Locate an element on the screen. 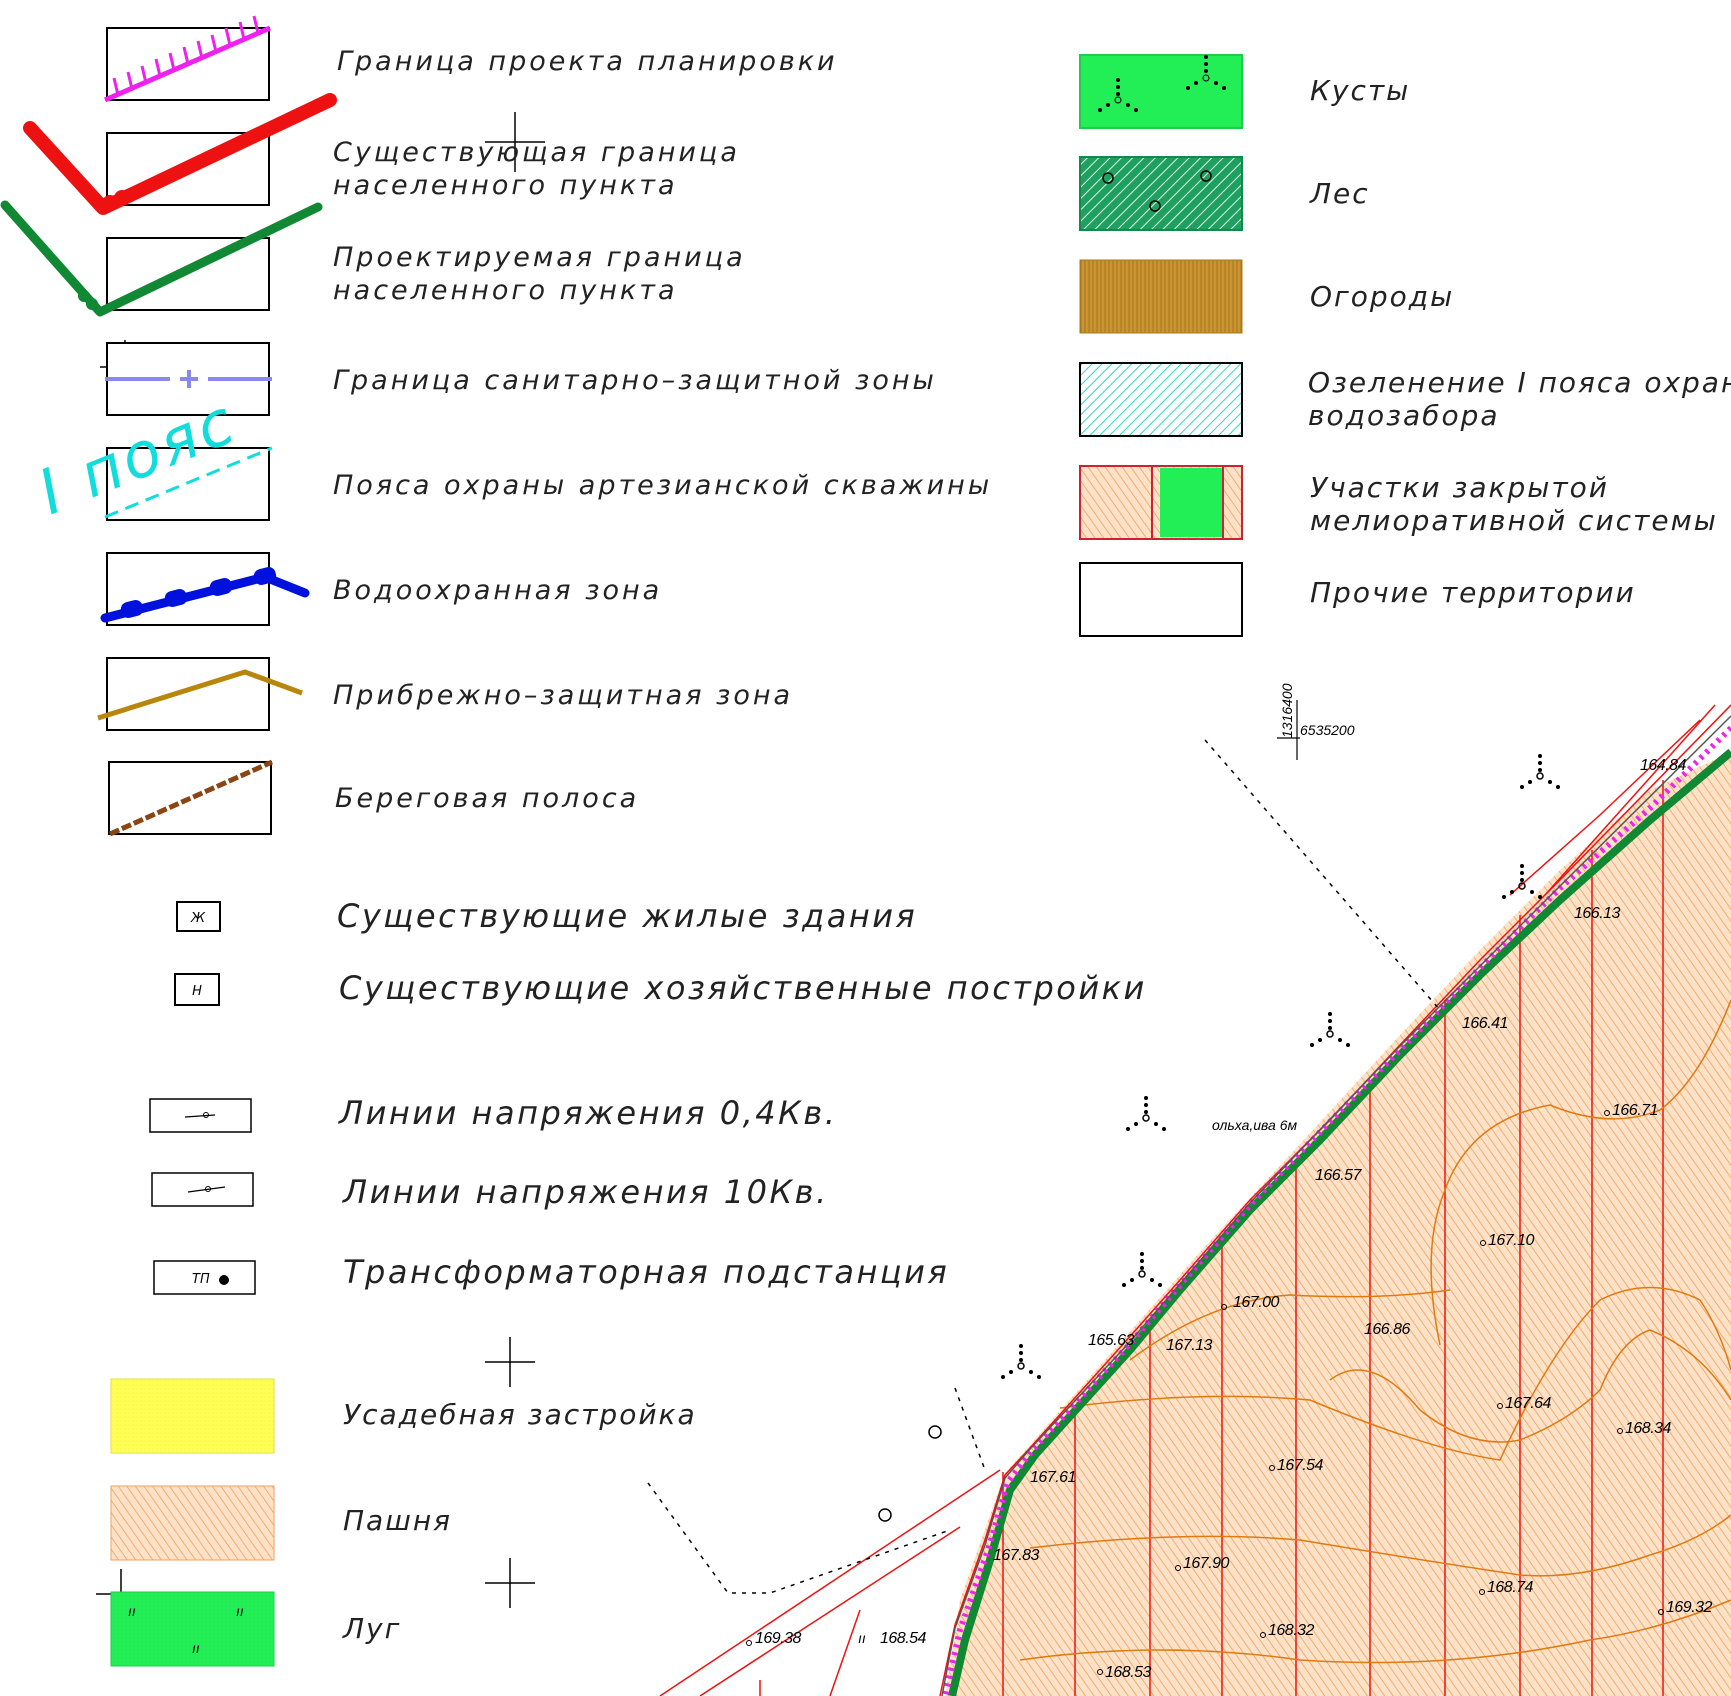 The height and width of the screenshot is (1696, 1731). building-symbol: Н is located at coordinates (197, 991).